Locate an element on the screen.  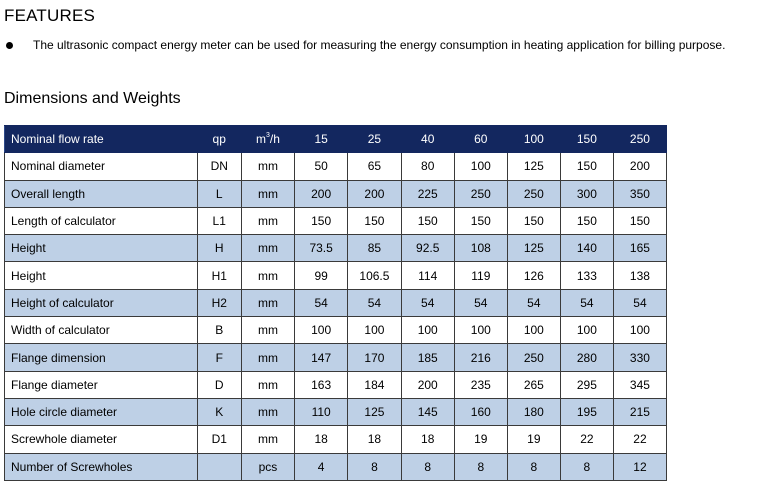
bullet-icon is located at coordinates (9, 45).